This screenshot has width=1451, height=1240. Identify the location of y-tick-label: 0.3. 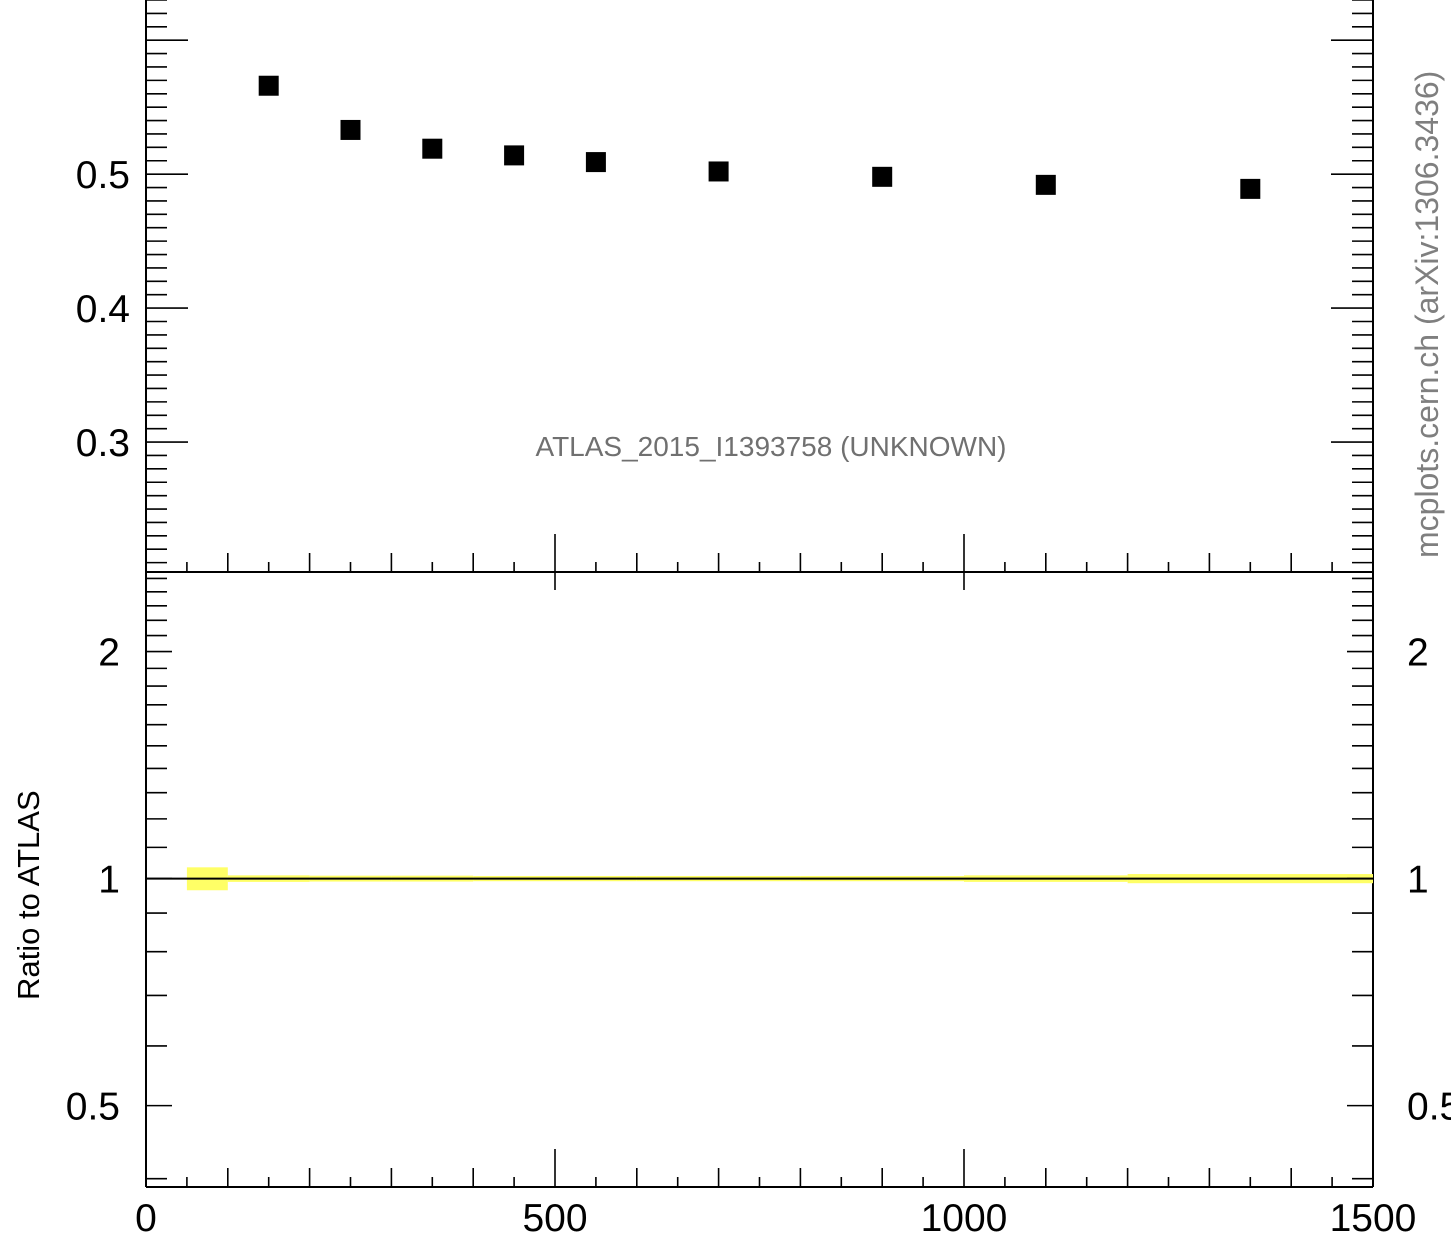
(103, 443).